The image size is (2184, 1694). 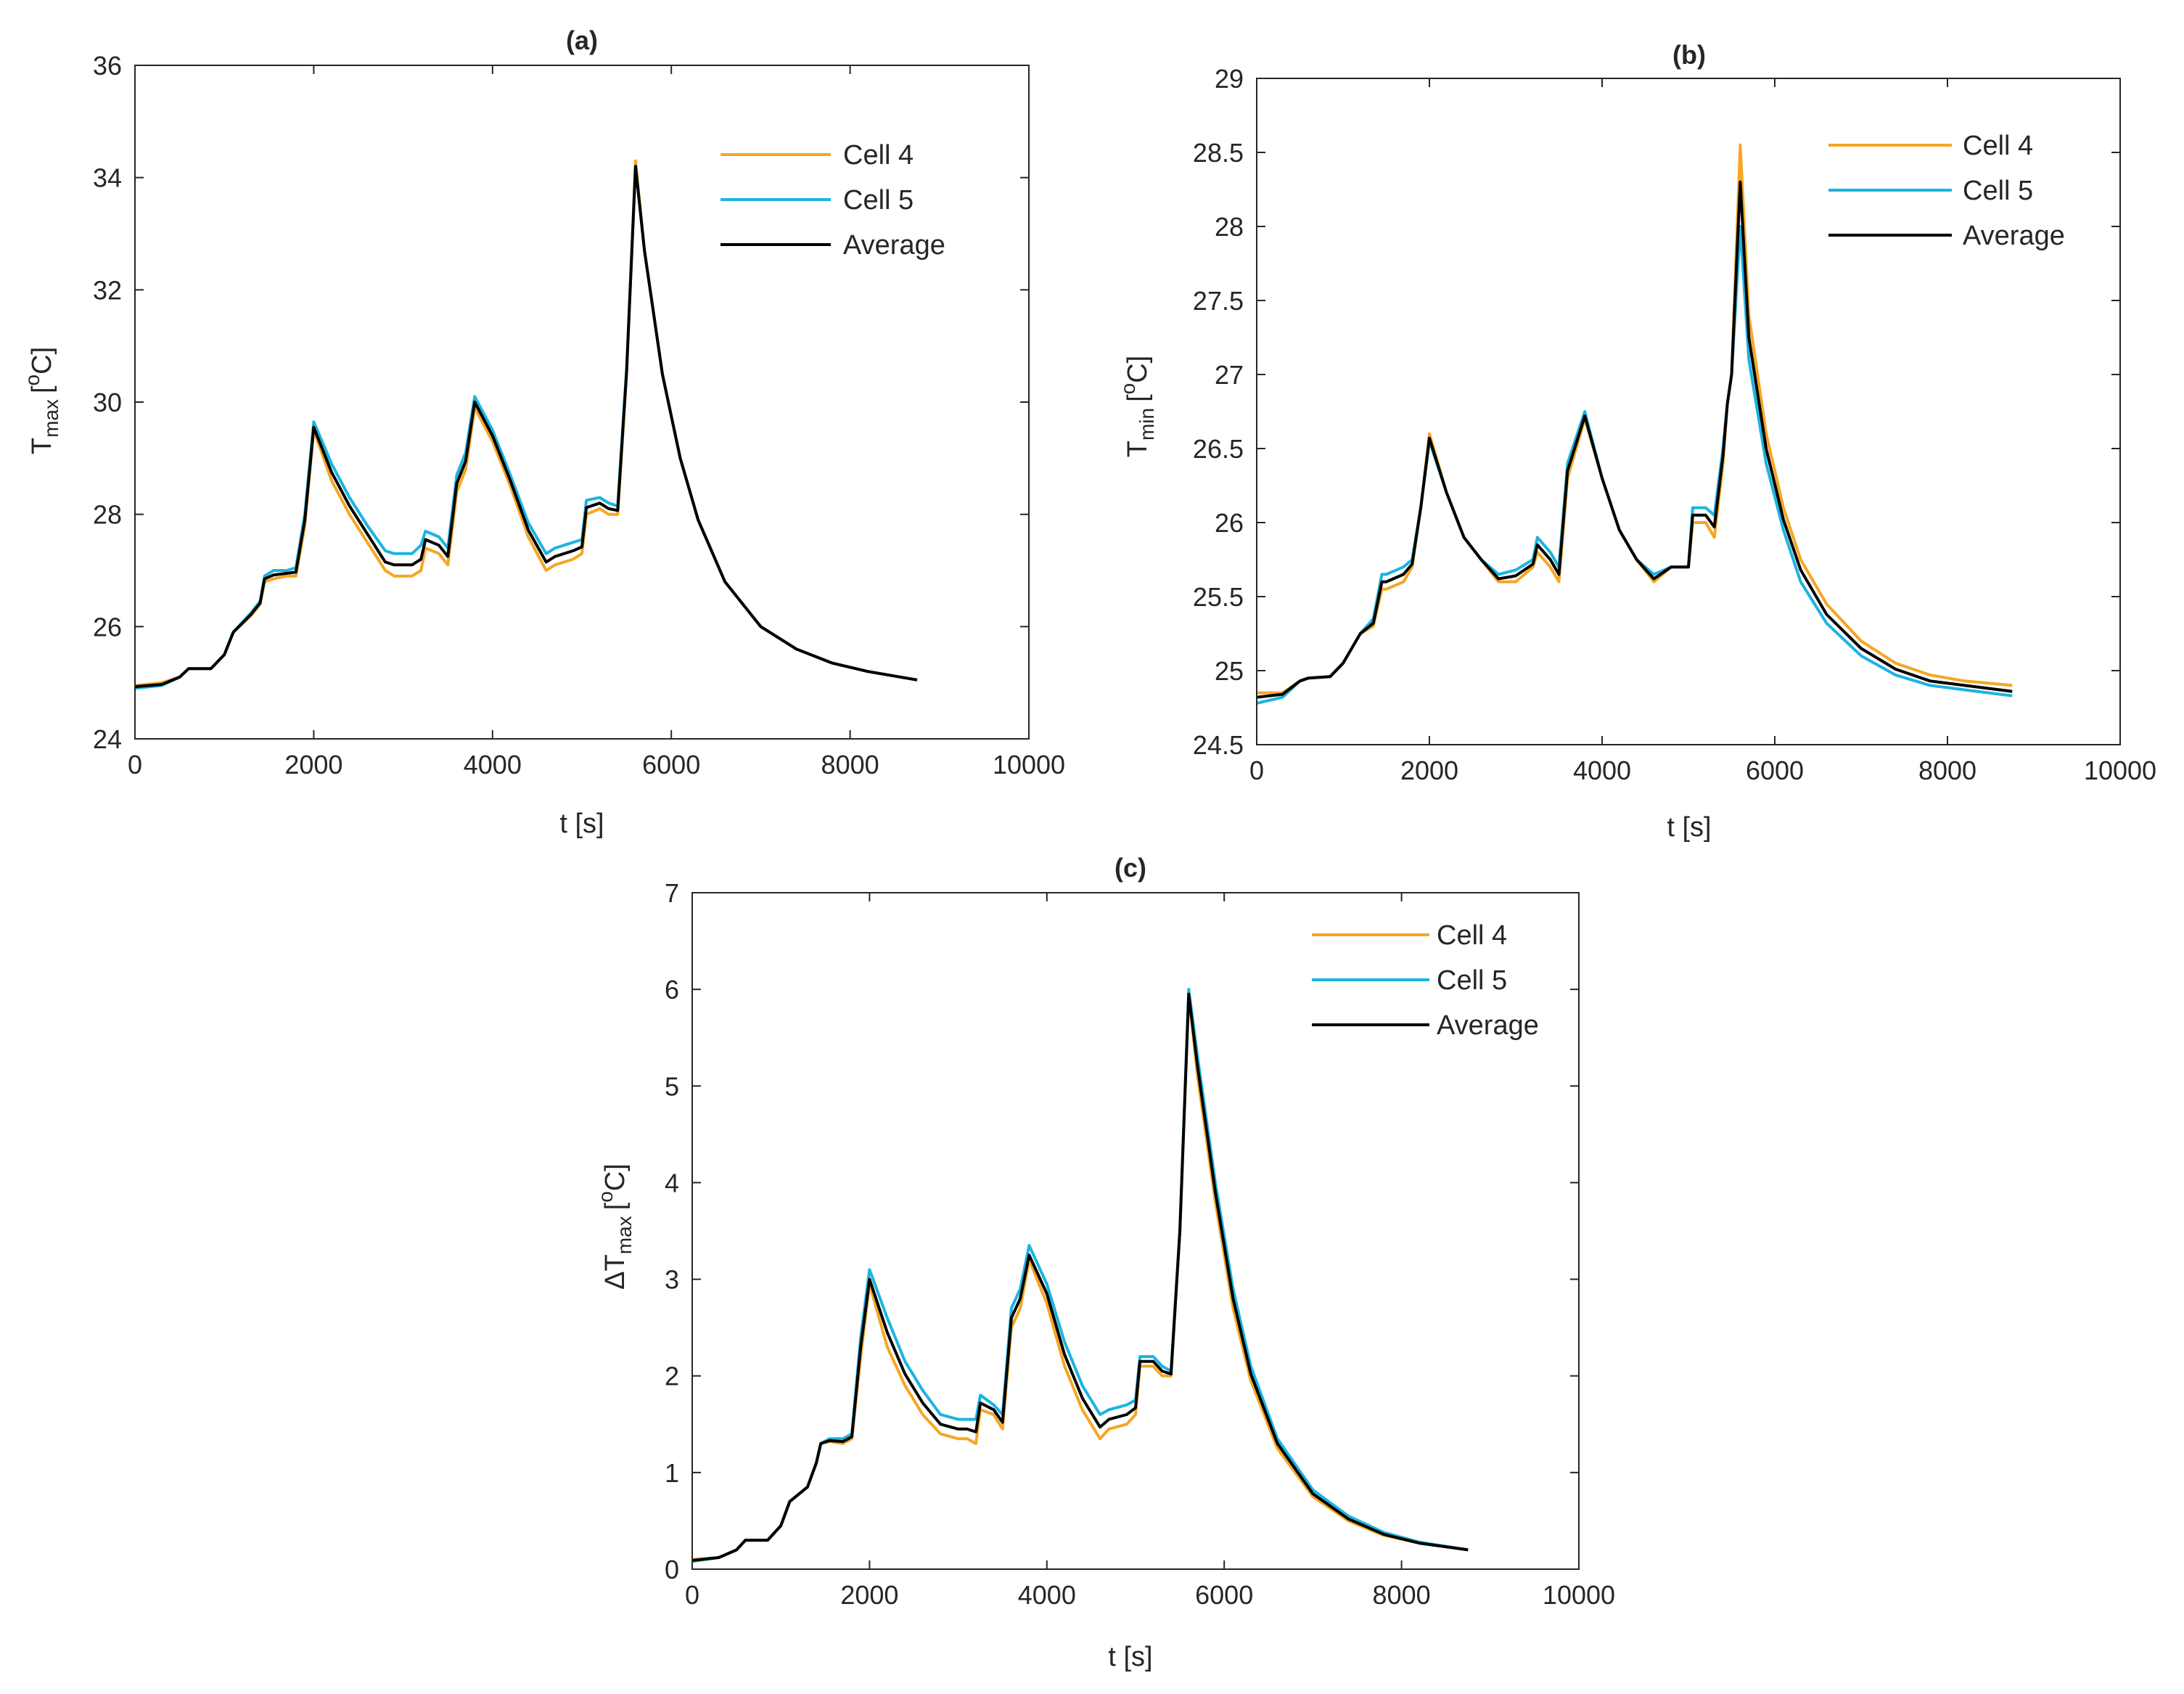 I want to click on y-tick-label: 7, so click(x=672, y=893).